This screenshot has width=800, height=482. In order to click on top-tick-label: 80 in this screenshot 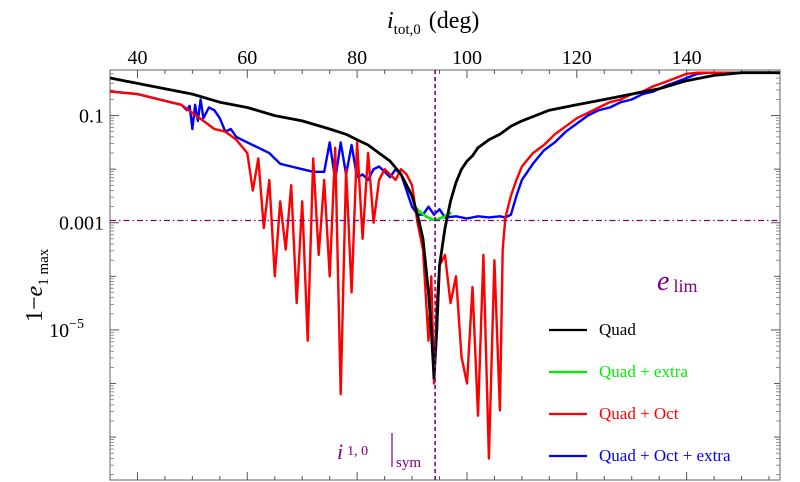, I will do `click(357, 58)`.